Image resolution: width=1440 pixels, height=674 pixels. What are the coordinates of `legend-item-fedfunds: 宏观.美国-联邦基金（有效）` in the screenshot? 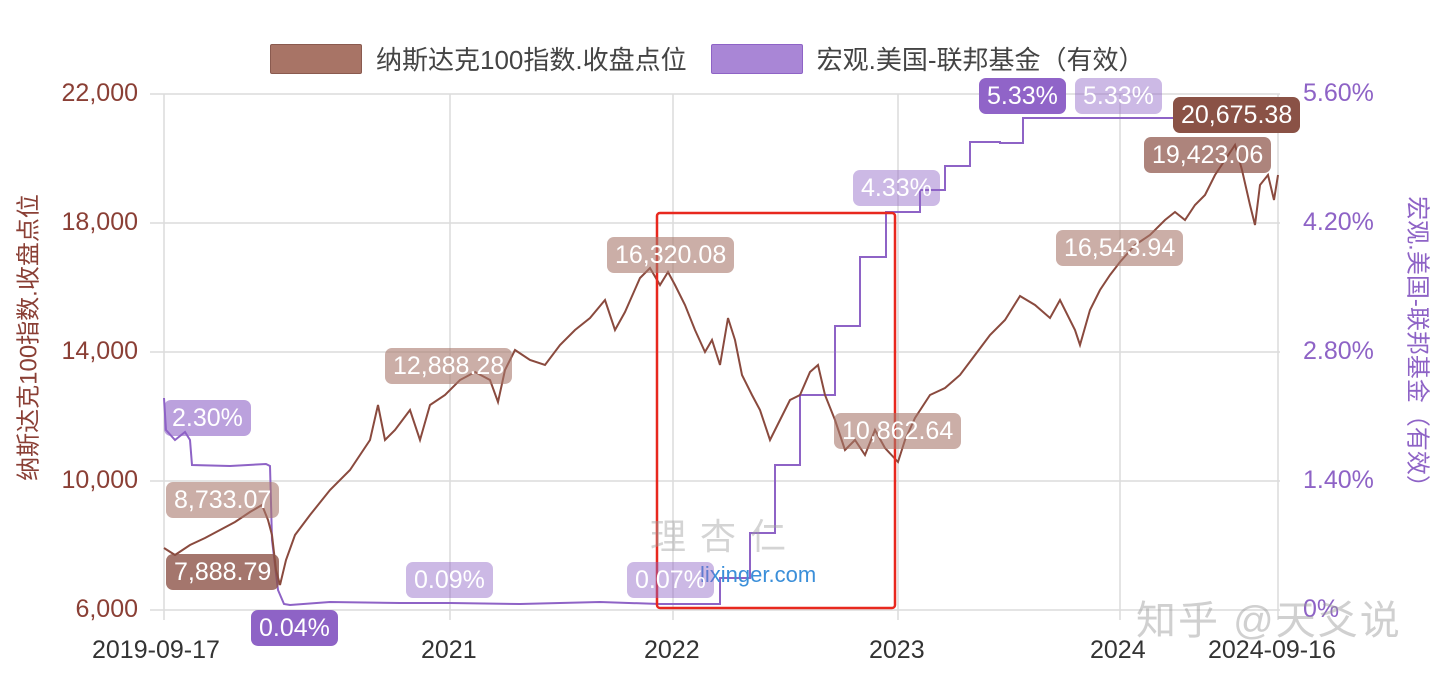 It's located at (927, 58).